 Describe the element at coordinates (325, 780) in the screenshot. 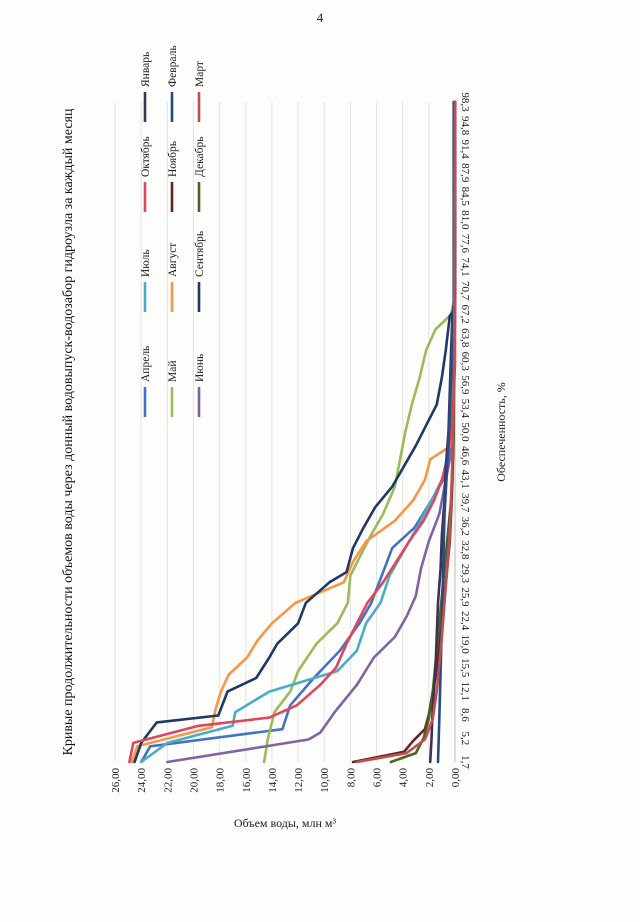

I see `y-tick-label: 10,00` at that location.